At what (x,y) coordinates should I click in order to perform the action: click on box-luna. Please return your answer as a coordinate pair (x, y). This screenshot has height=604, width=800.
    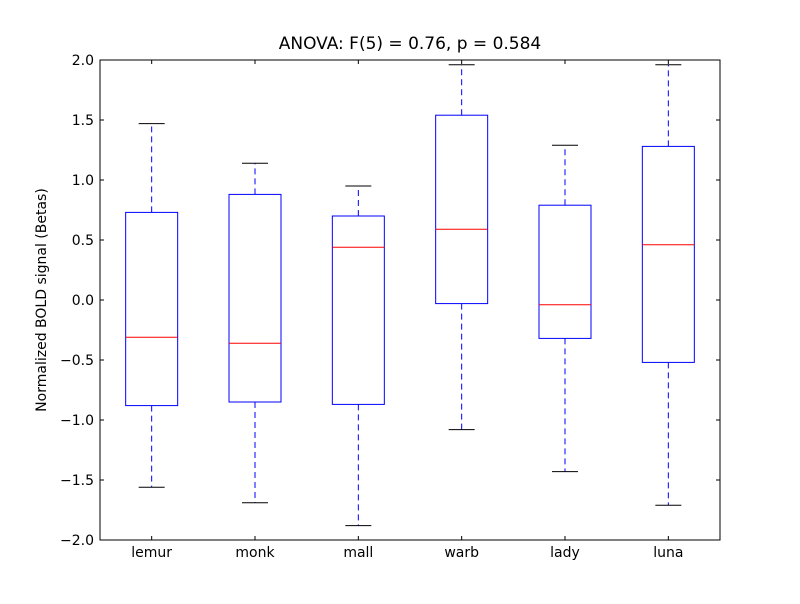
    Looking at the image, I should click on (668, 254).